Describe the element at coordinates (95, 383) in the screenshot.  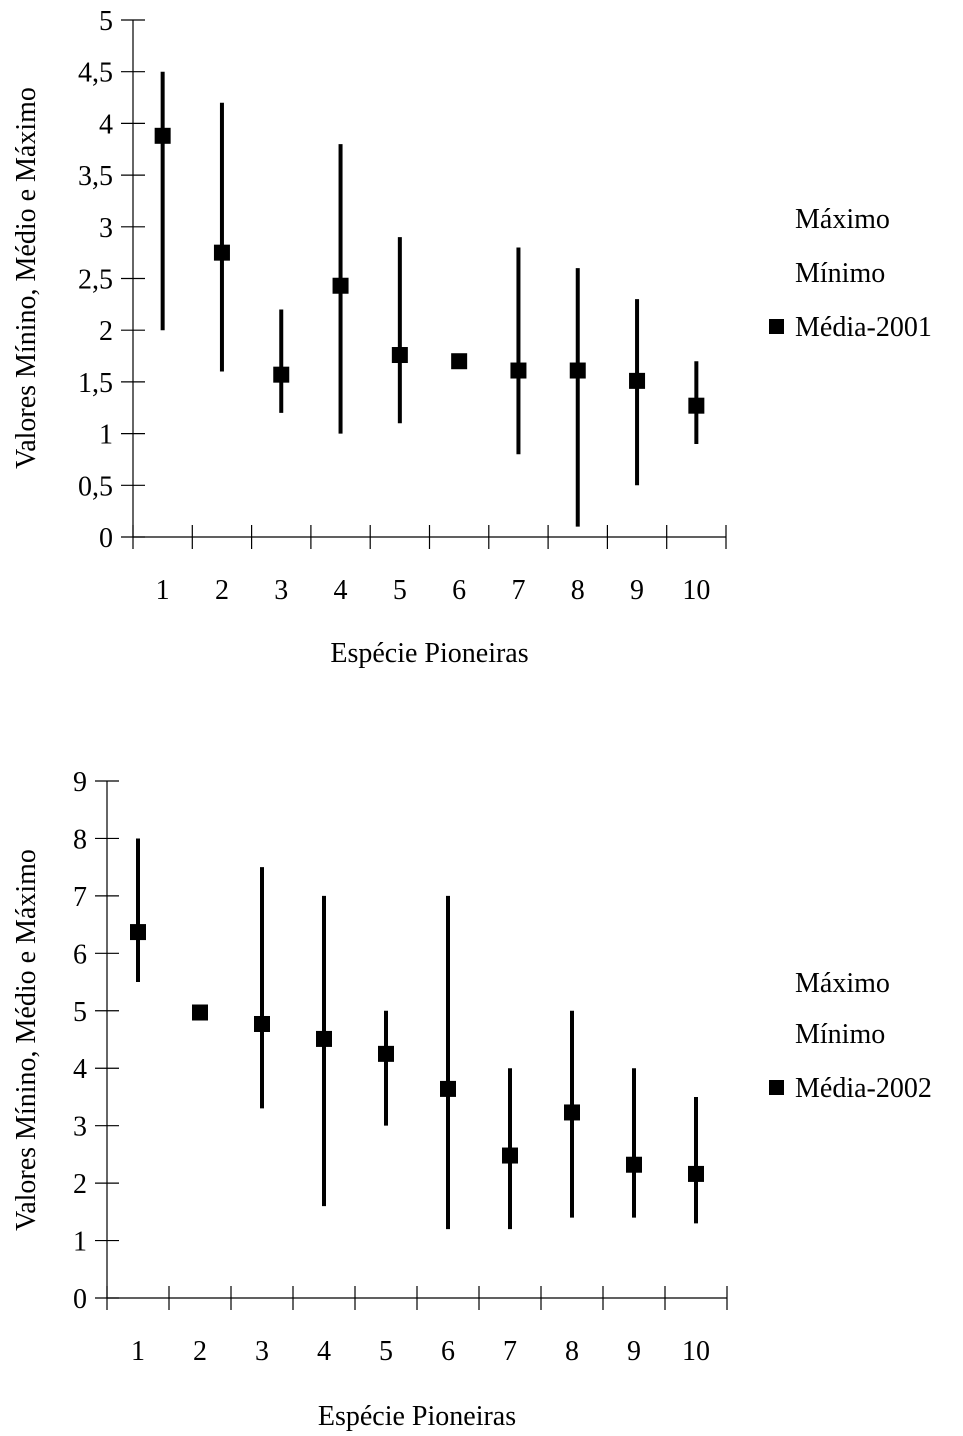
I see `y-tick-label: 1,5` at that location.